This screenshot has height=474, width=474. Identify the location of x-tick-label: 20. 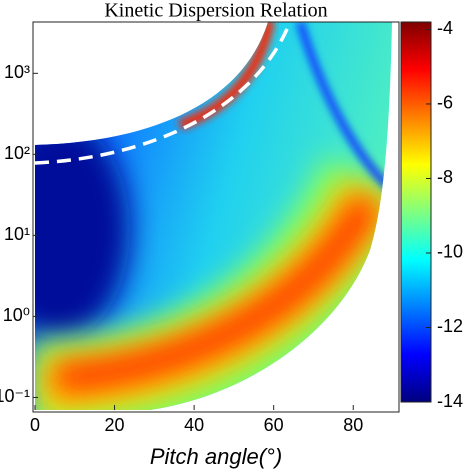
(115, 425).